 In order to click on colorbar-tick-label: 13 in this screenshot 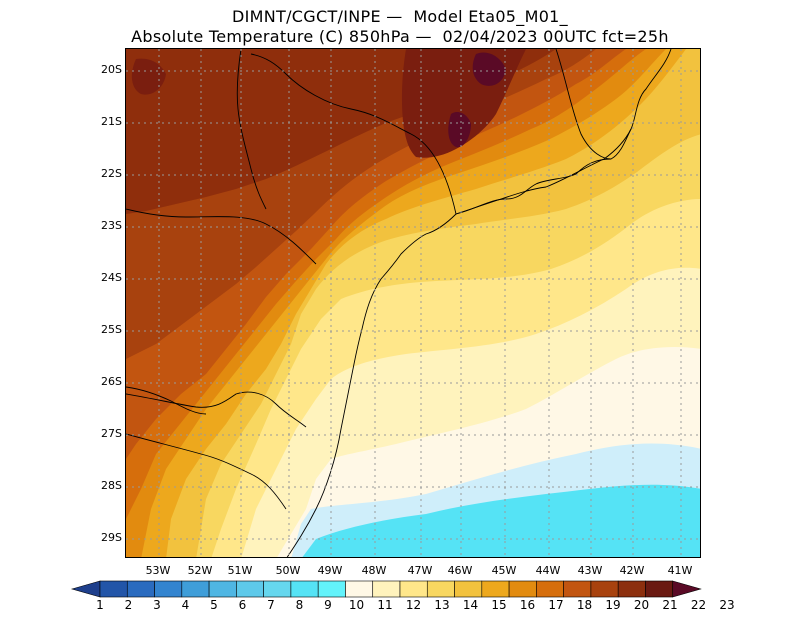, I will do `click(442, 605)`.